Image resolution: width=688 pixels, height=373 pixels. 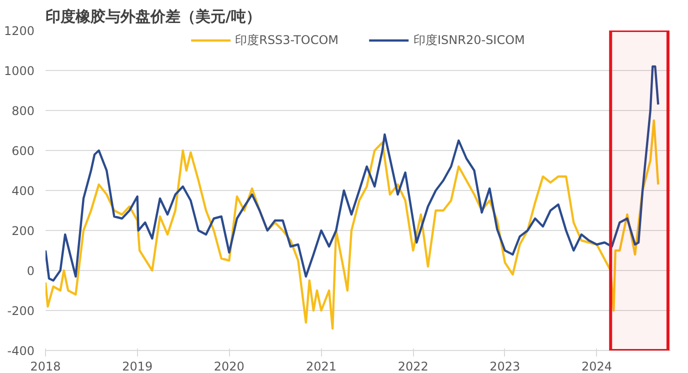 What do you see at coordinates (23, 151) in the screenshot?
I see `y-tick-label: 600` at bounding box center [23, 151].